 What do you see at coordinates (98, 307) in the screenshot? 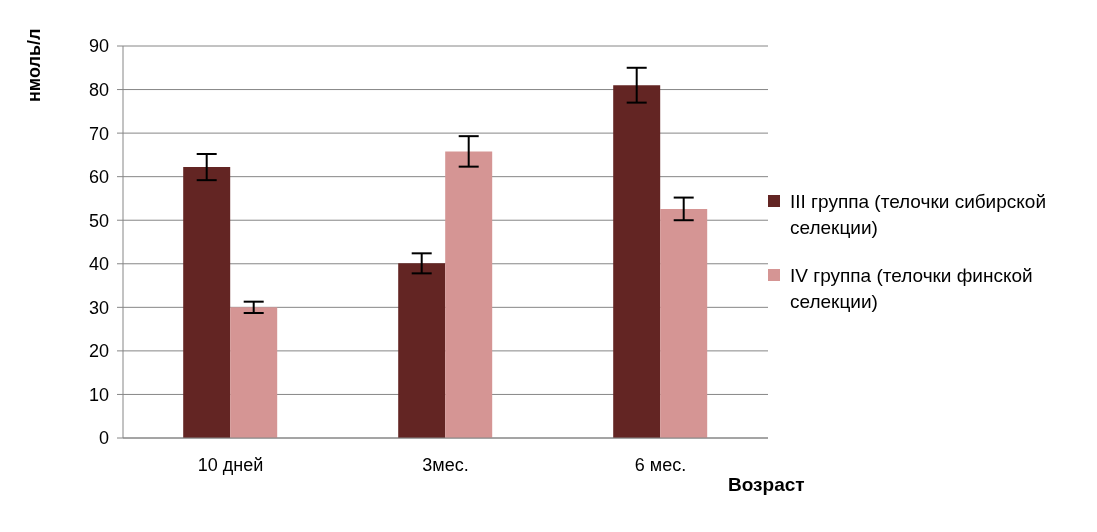
I see `y-tick-label: 30` at bounding box center [98, 307].